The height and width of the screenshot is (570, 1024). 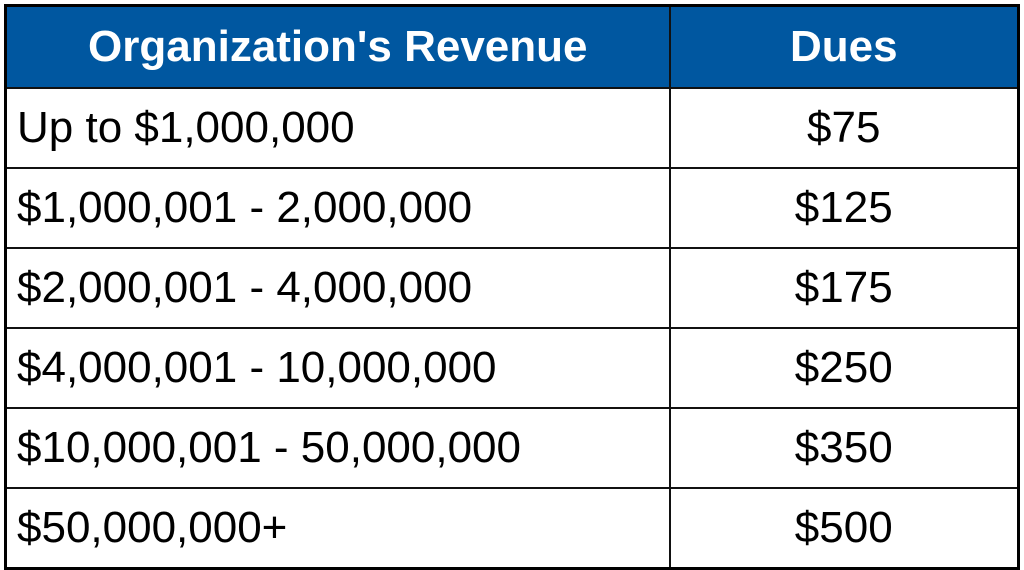 What do you see at coordinates (844, 208) in the screenshot?
I see `dues-cell: $125` at bounding box center [844, 208].